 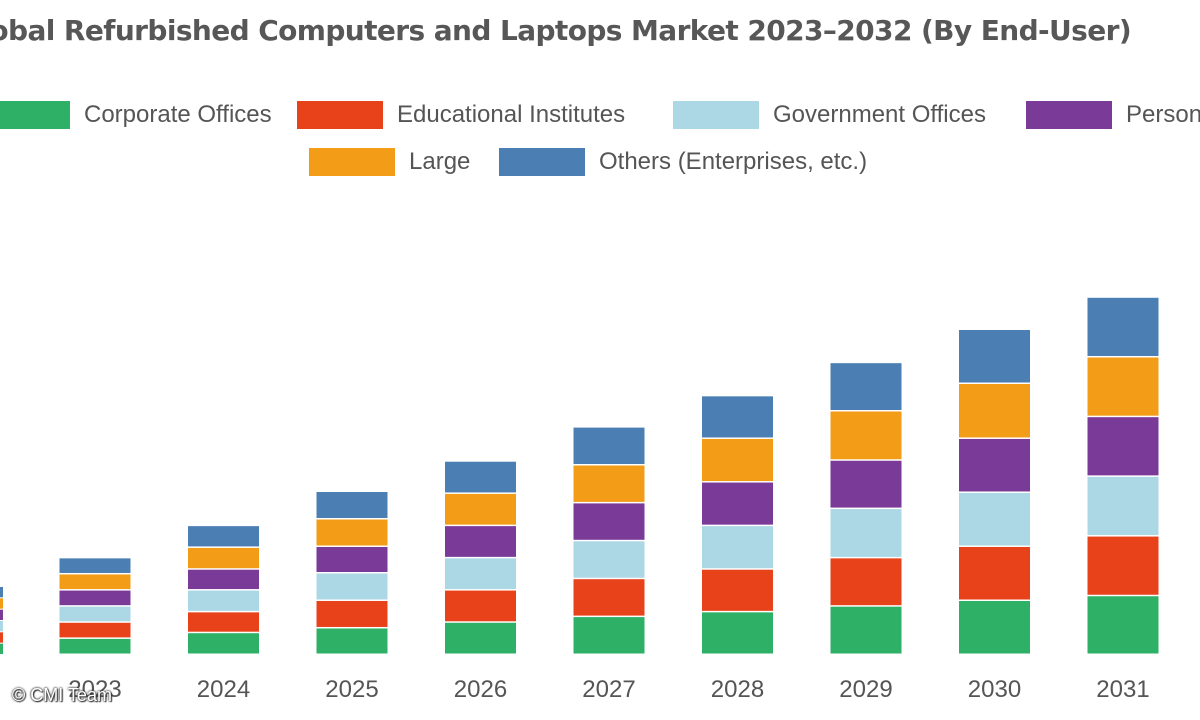 I want to click on legend-swatch-large, so click(x=352, y=162).